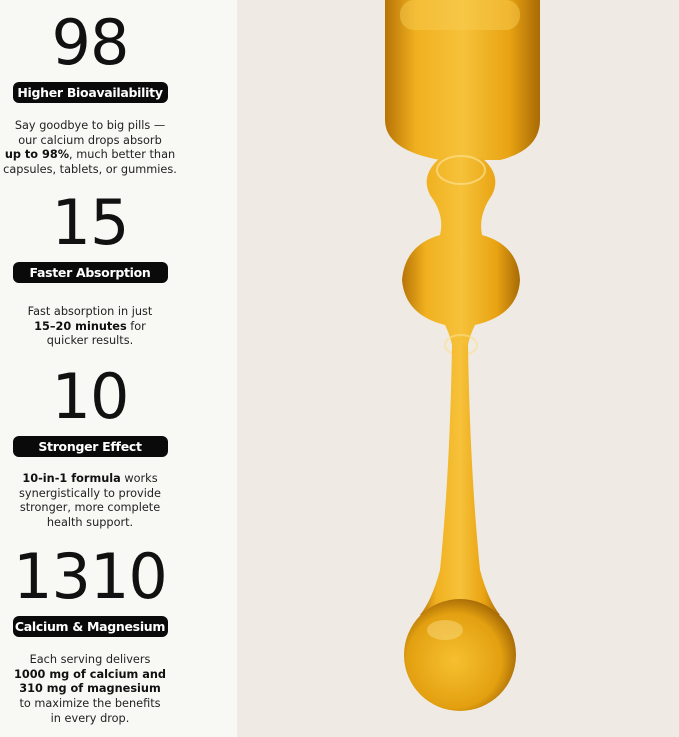 The height and width of the screenshot is (737, 679). What do you see at coordinates (90, 170) in the screenshot?
I see `desc-line: capsules, tablets, or gummies.` at bounding box center [90, 170].